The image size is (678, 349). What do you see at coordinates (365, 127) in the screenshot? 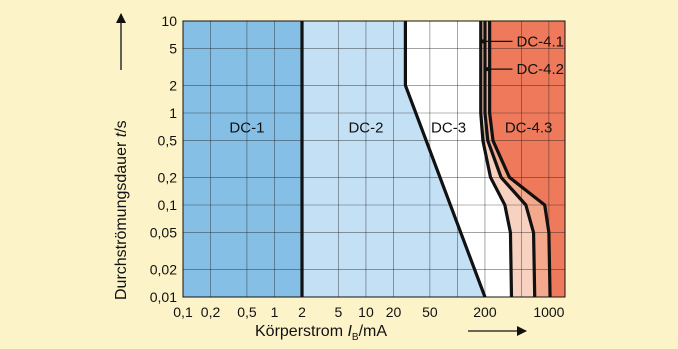
I see `zone-label-dc-2: DC-2` at bounding box center [365, 127].